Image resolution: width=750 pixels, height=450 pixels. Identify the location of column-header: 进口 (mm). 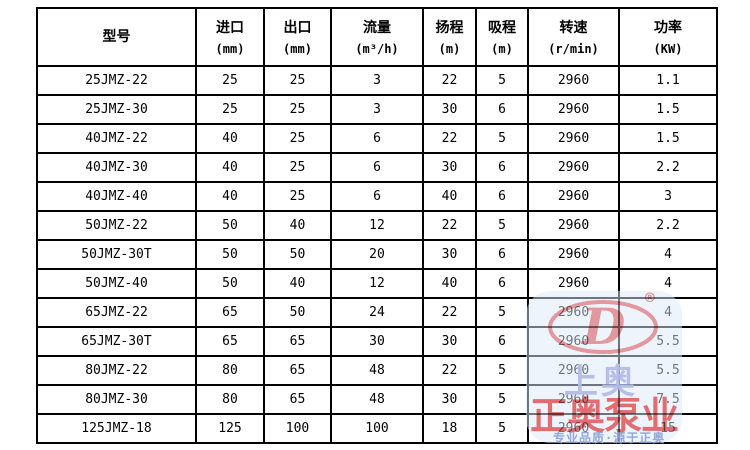
(230, 37).